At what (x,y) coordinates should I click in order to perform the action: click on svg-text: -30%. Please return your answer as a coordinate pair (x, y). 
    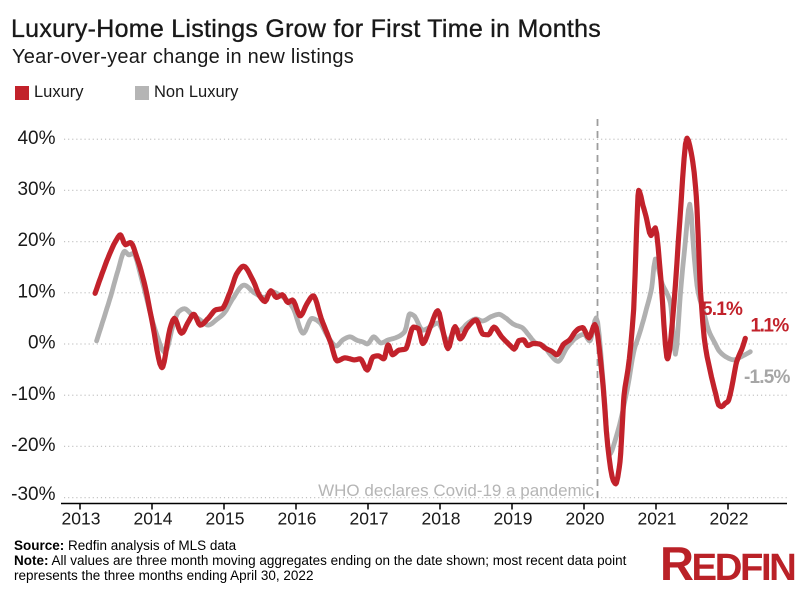
    Looking at the image, I should click on (33, 494).